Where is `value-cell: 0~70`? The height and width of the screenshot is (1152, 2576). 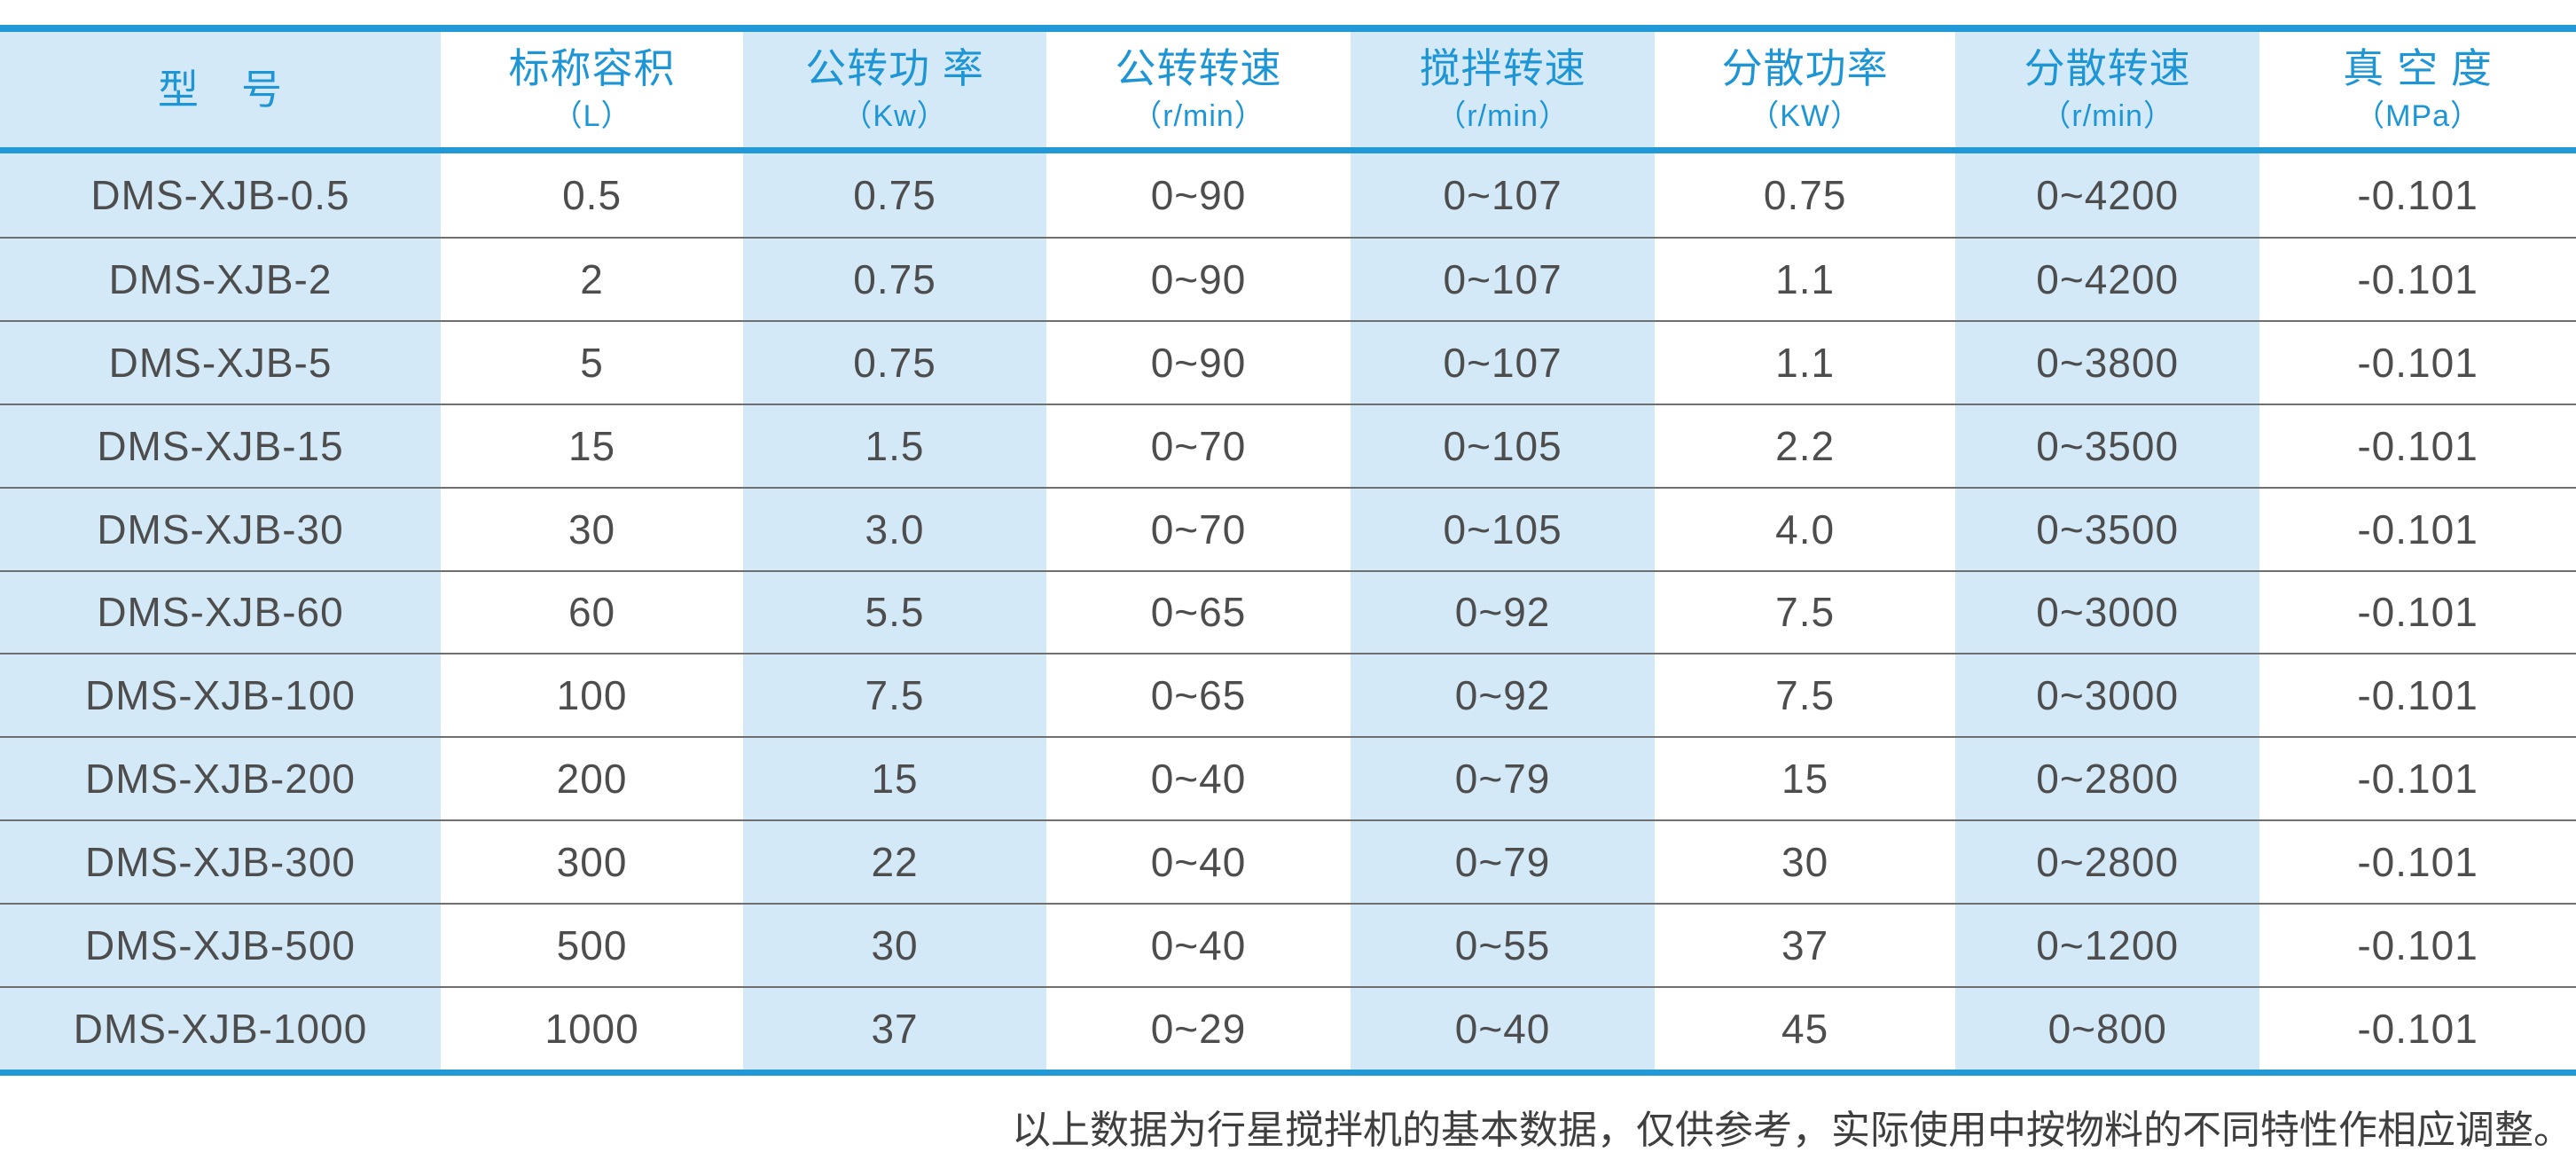 value-cell: 0~70 is located at coordinates (1198, 529).